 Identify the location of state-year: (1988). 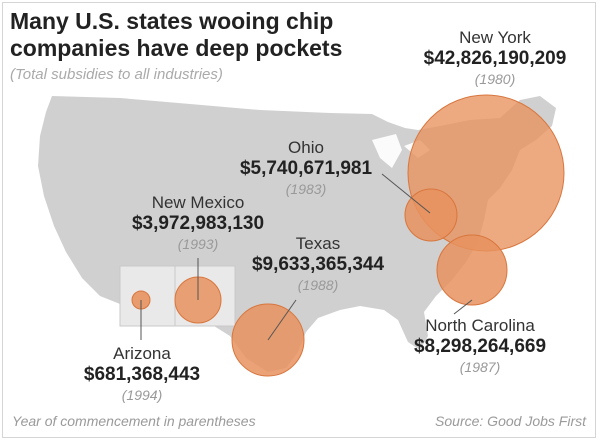
(318, 285).